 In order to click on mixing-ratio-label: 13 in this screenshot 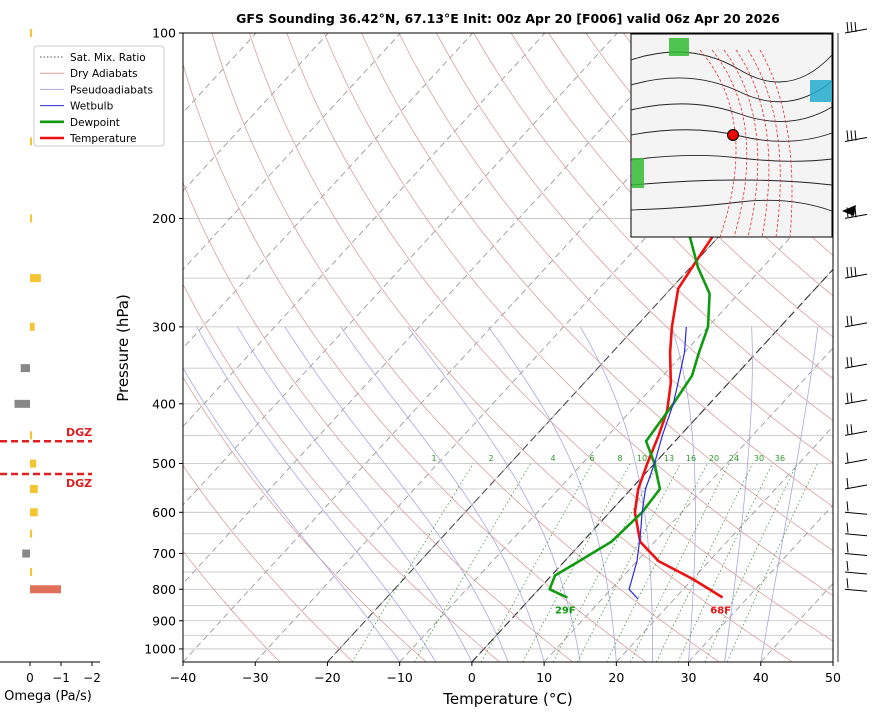, I will do `click(669, 458)`.